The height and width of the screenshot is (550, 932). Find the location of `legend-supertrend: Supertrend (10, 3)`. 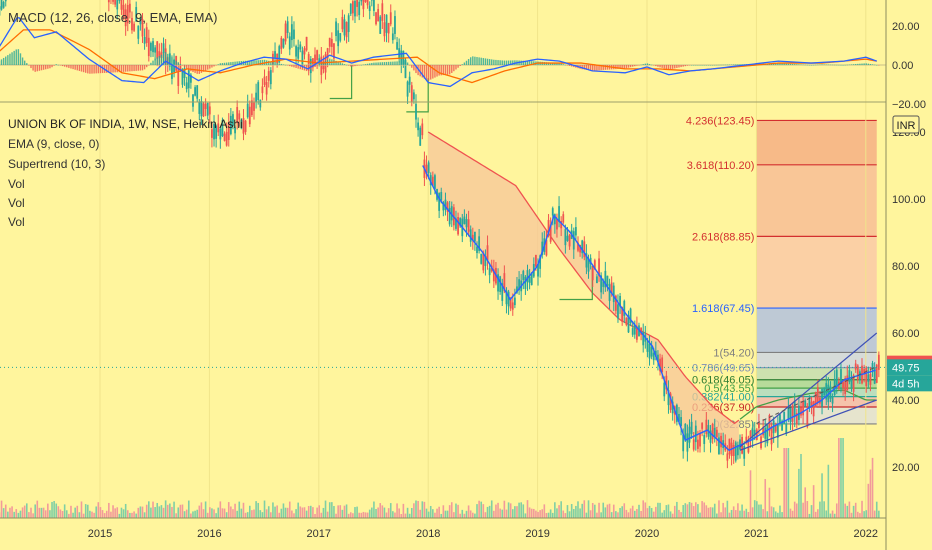

legend-supertrend: Supertrend (10, 3) is located at coordinates (56, 164).